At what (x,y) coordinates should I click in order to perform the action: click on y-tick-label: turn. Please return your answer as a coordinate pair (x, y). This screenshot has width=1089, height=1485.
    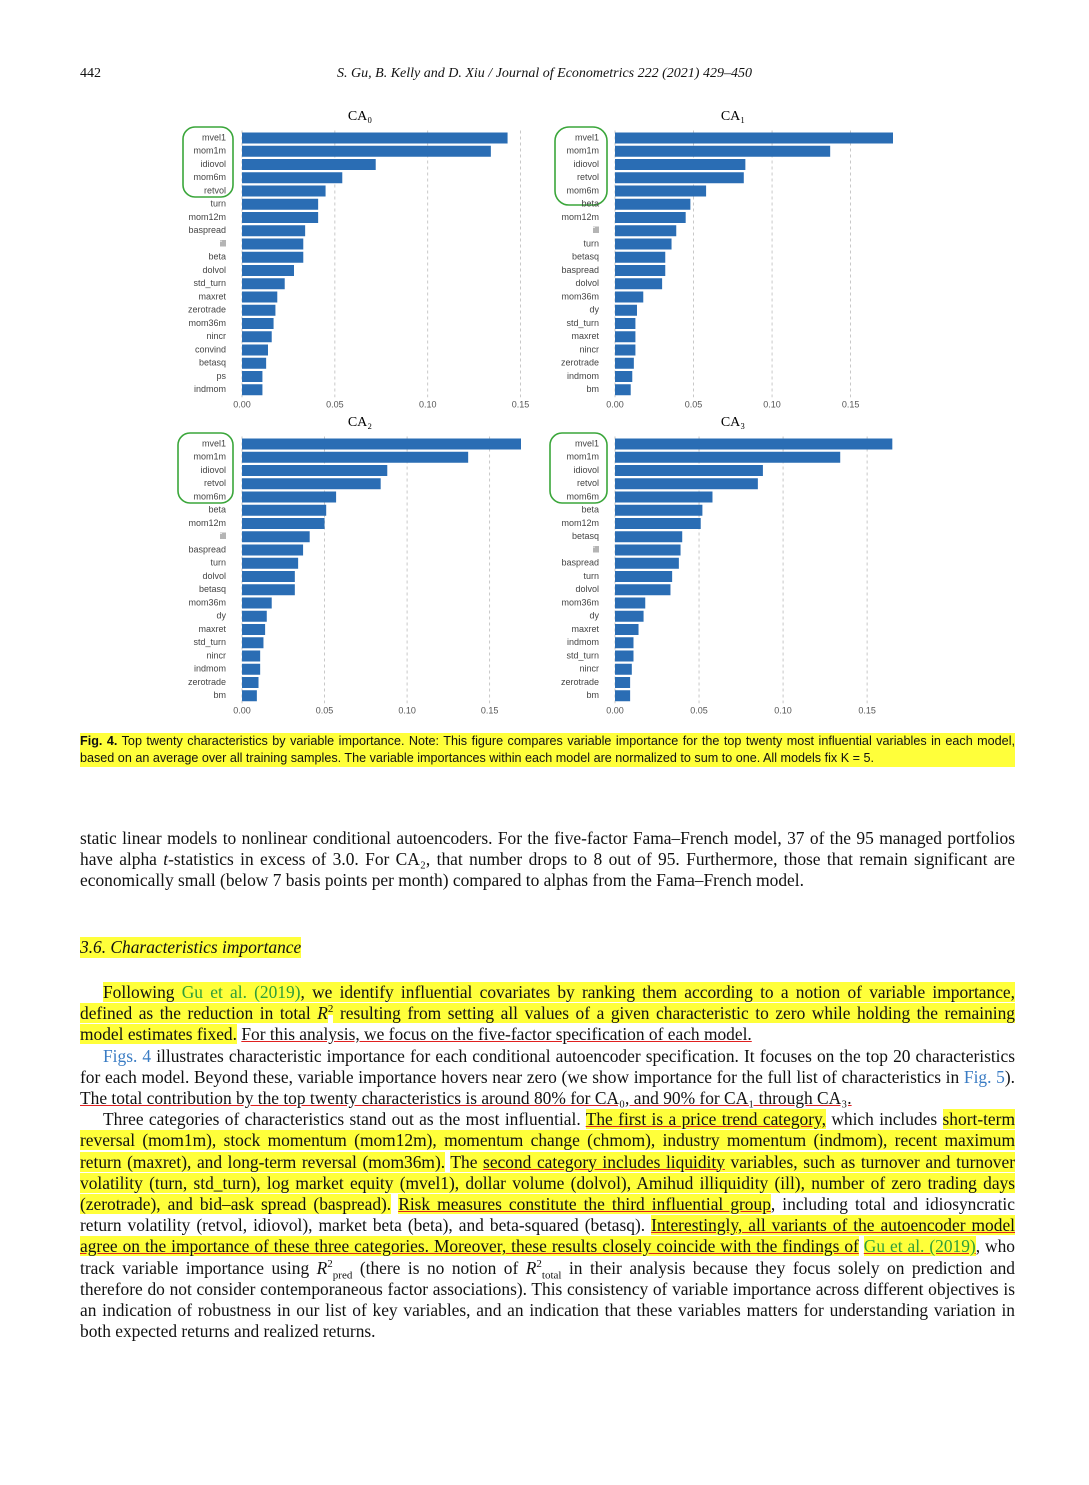
    Looking at the image, I should click on (591, 576).